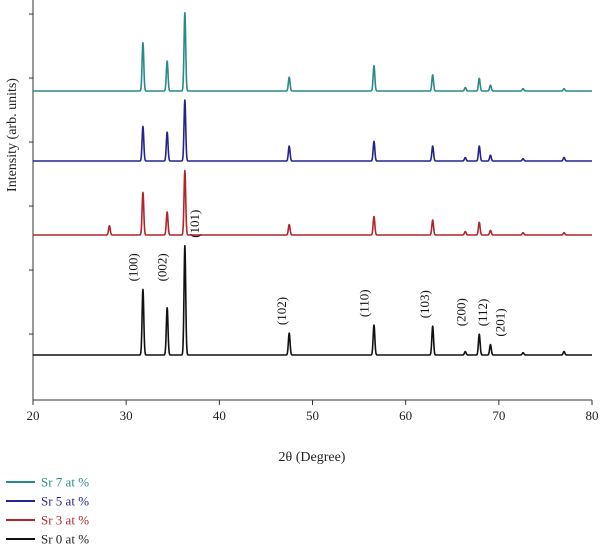  Describe the element at coordinates (312, 457) in the screenshot. I see `x-axis-title: 2θ (Degree)` at that location.